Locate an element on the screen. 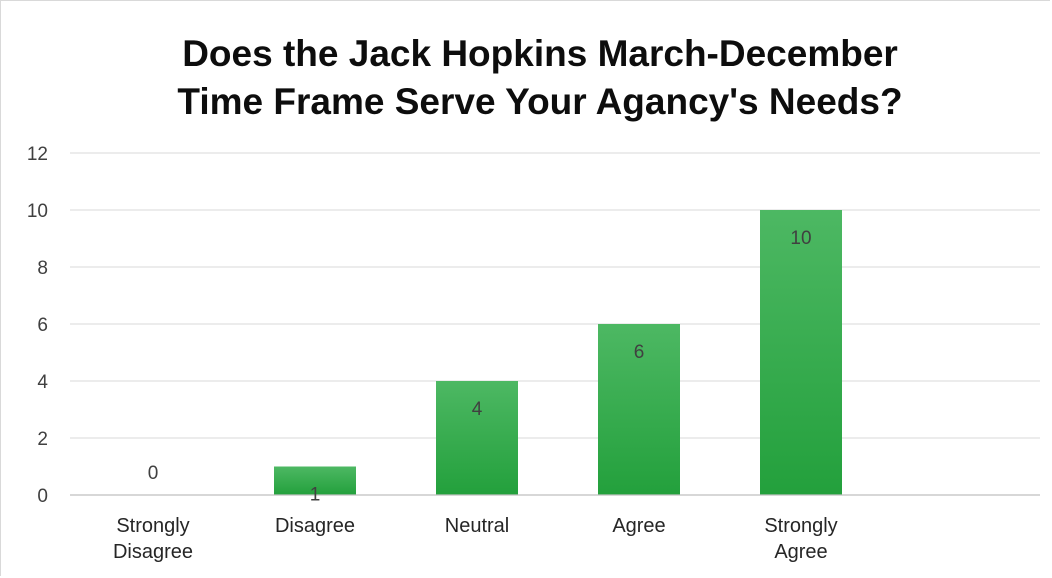 The width and height of the screenshot is (1052, 578). data-label: 0 is located at coordinates (153, 473).